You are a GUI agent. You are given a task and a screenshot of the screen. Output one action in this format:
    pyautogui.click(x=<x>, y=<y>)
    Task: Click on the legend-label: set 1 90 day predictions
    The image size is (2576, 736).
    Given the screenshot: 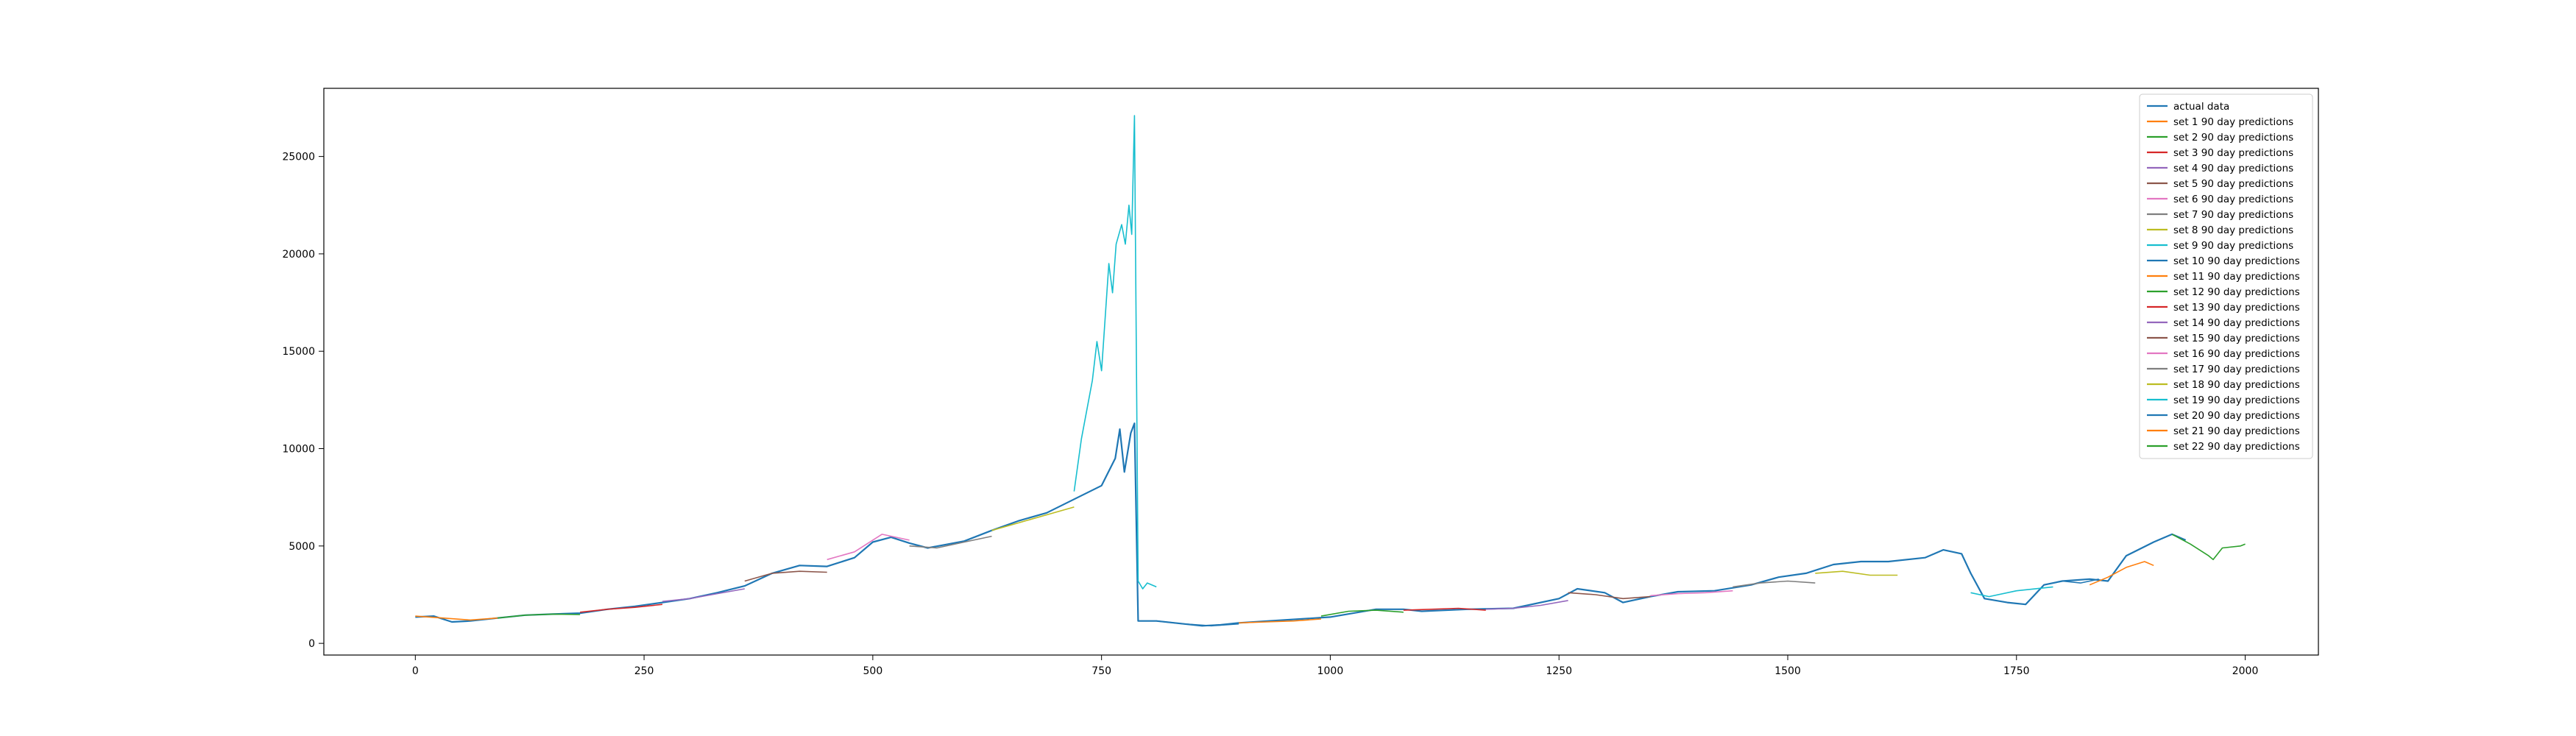 What is the action you would take?
    pyautogui.click(x=2233, y=122)
    